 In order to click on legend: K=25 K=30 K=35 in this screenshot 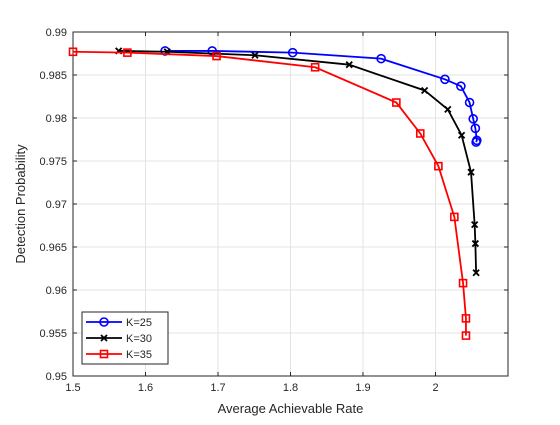, I will do `click(125, 338)`.